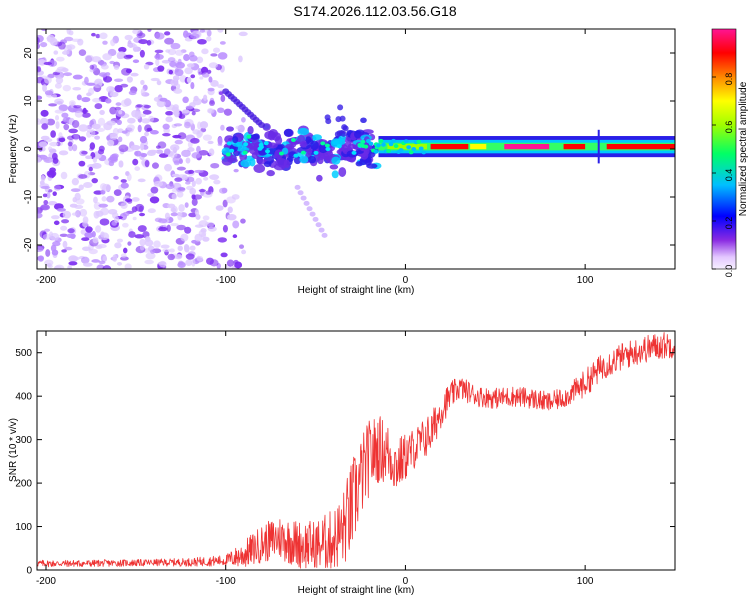 The width and height of the screenshot is (750, 600). I want to click on colorbar-tick-label: 0.8, so click(729, 79).